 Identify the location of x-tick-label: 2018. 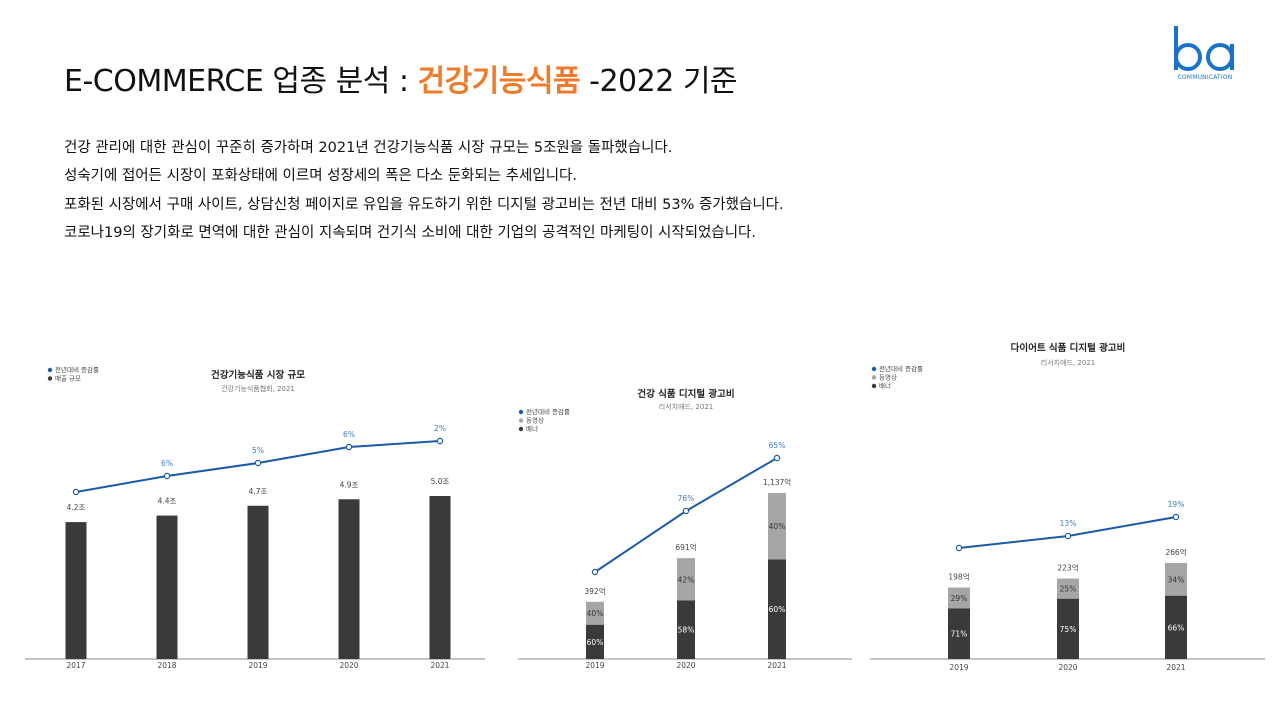
(166, 665).